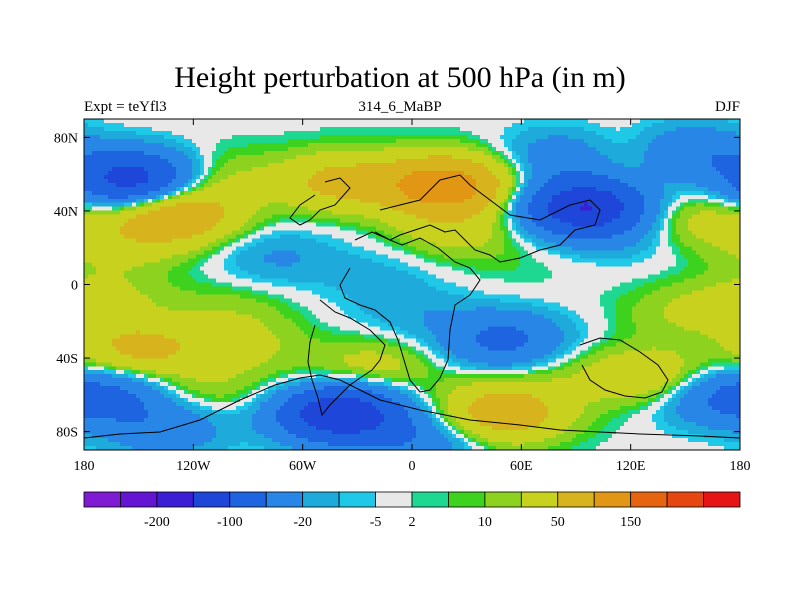  Describe the element at coordinates (303, 466) in the screenshot. I see `x-tick-label: 60W` at that location.